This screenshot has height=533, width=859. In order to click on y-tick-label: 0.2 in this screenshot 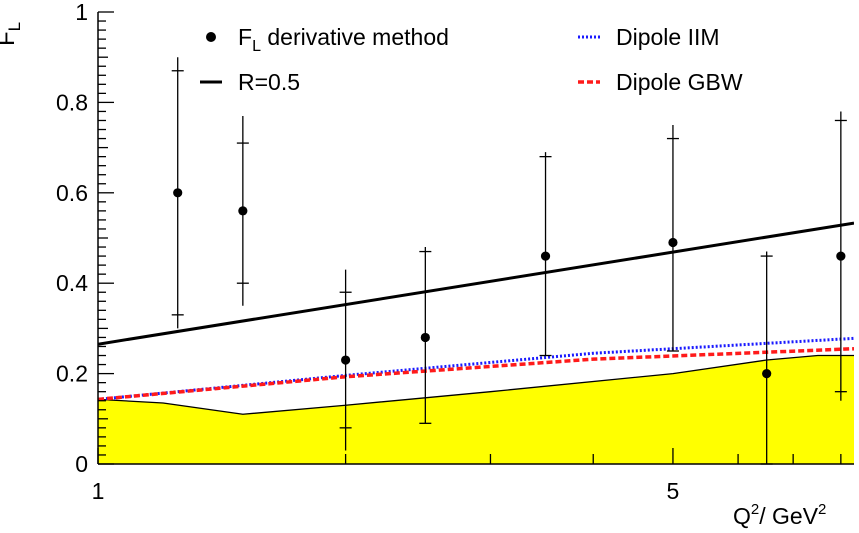, I will do `click(72, 374)`.